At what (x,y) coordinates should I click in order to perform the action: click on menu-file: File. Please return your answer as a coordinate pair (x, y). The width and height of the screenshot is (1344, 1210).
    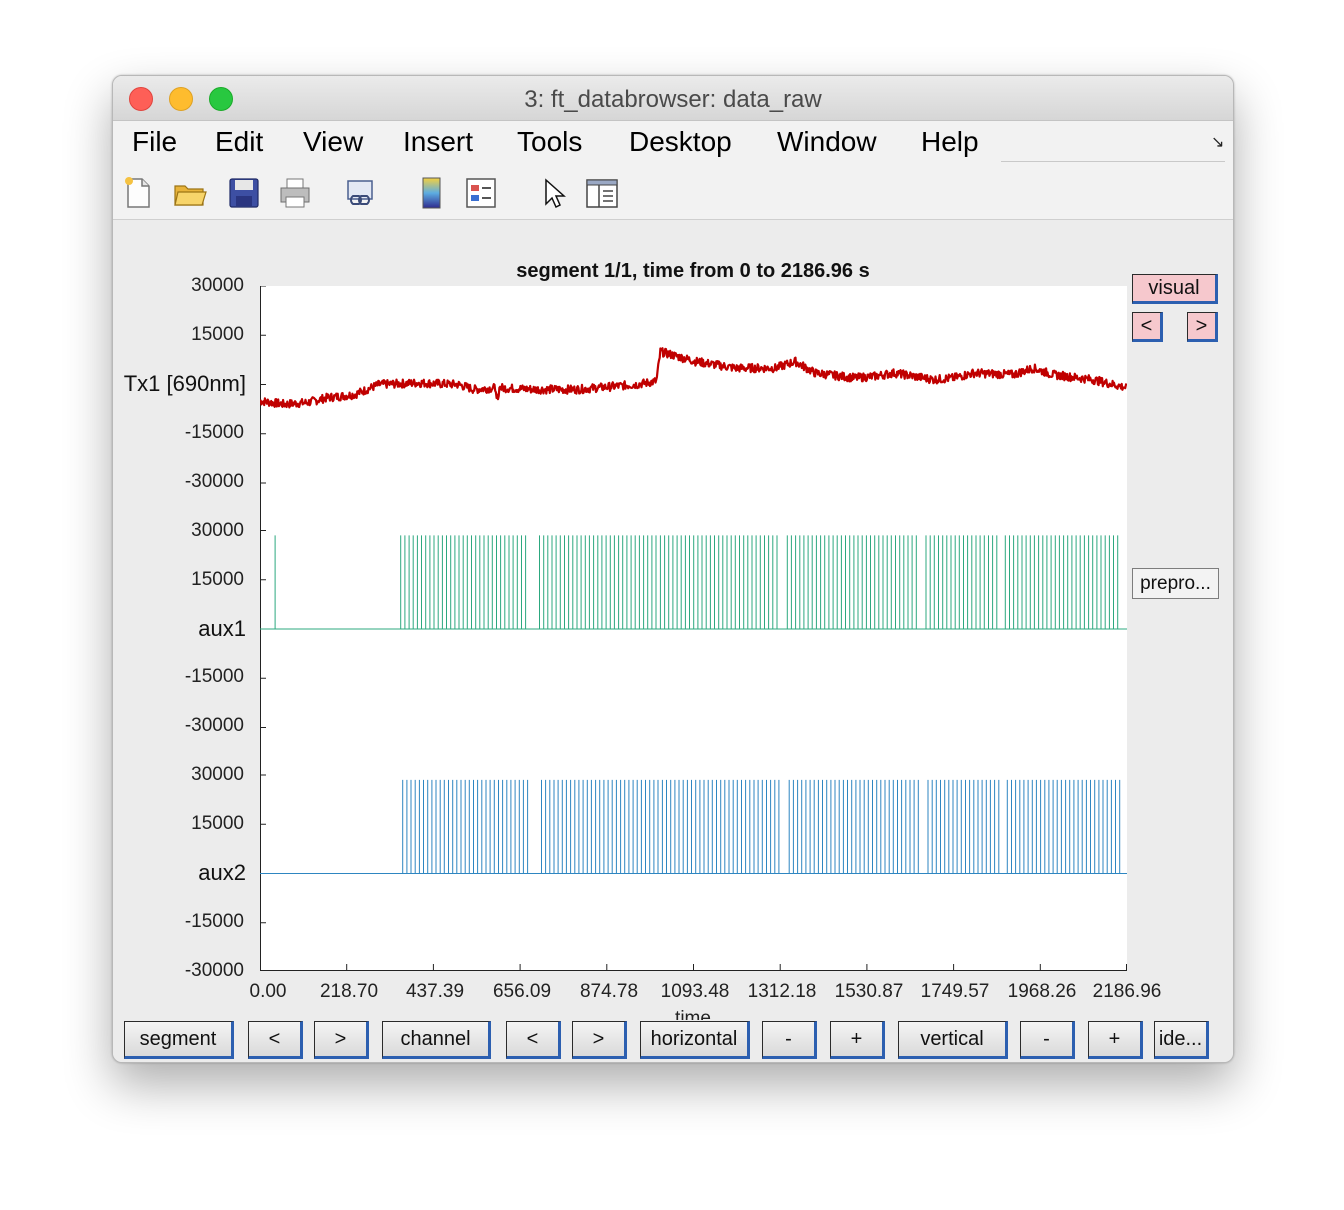
    Looking at the image, I should click on (155, 141).